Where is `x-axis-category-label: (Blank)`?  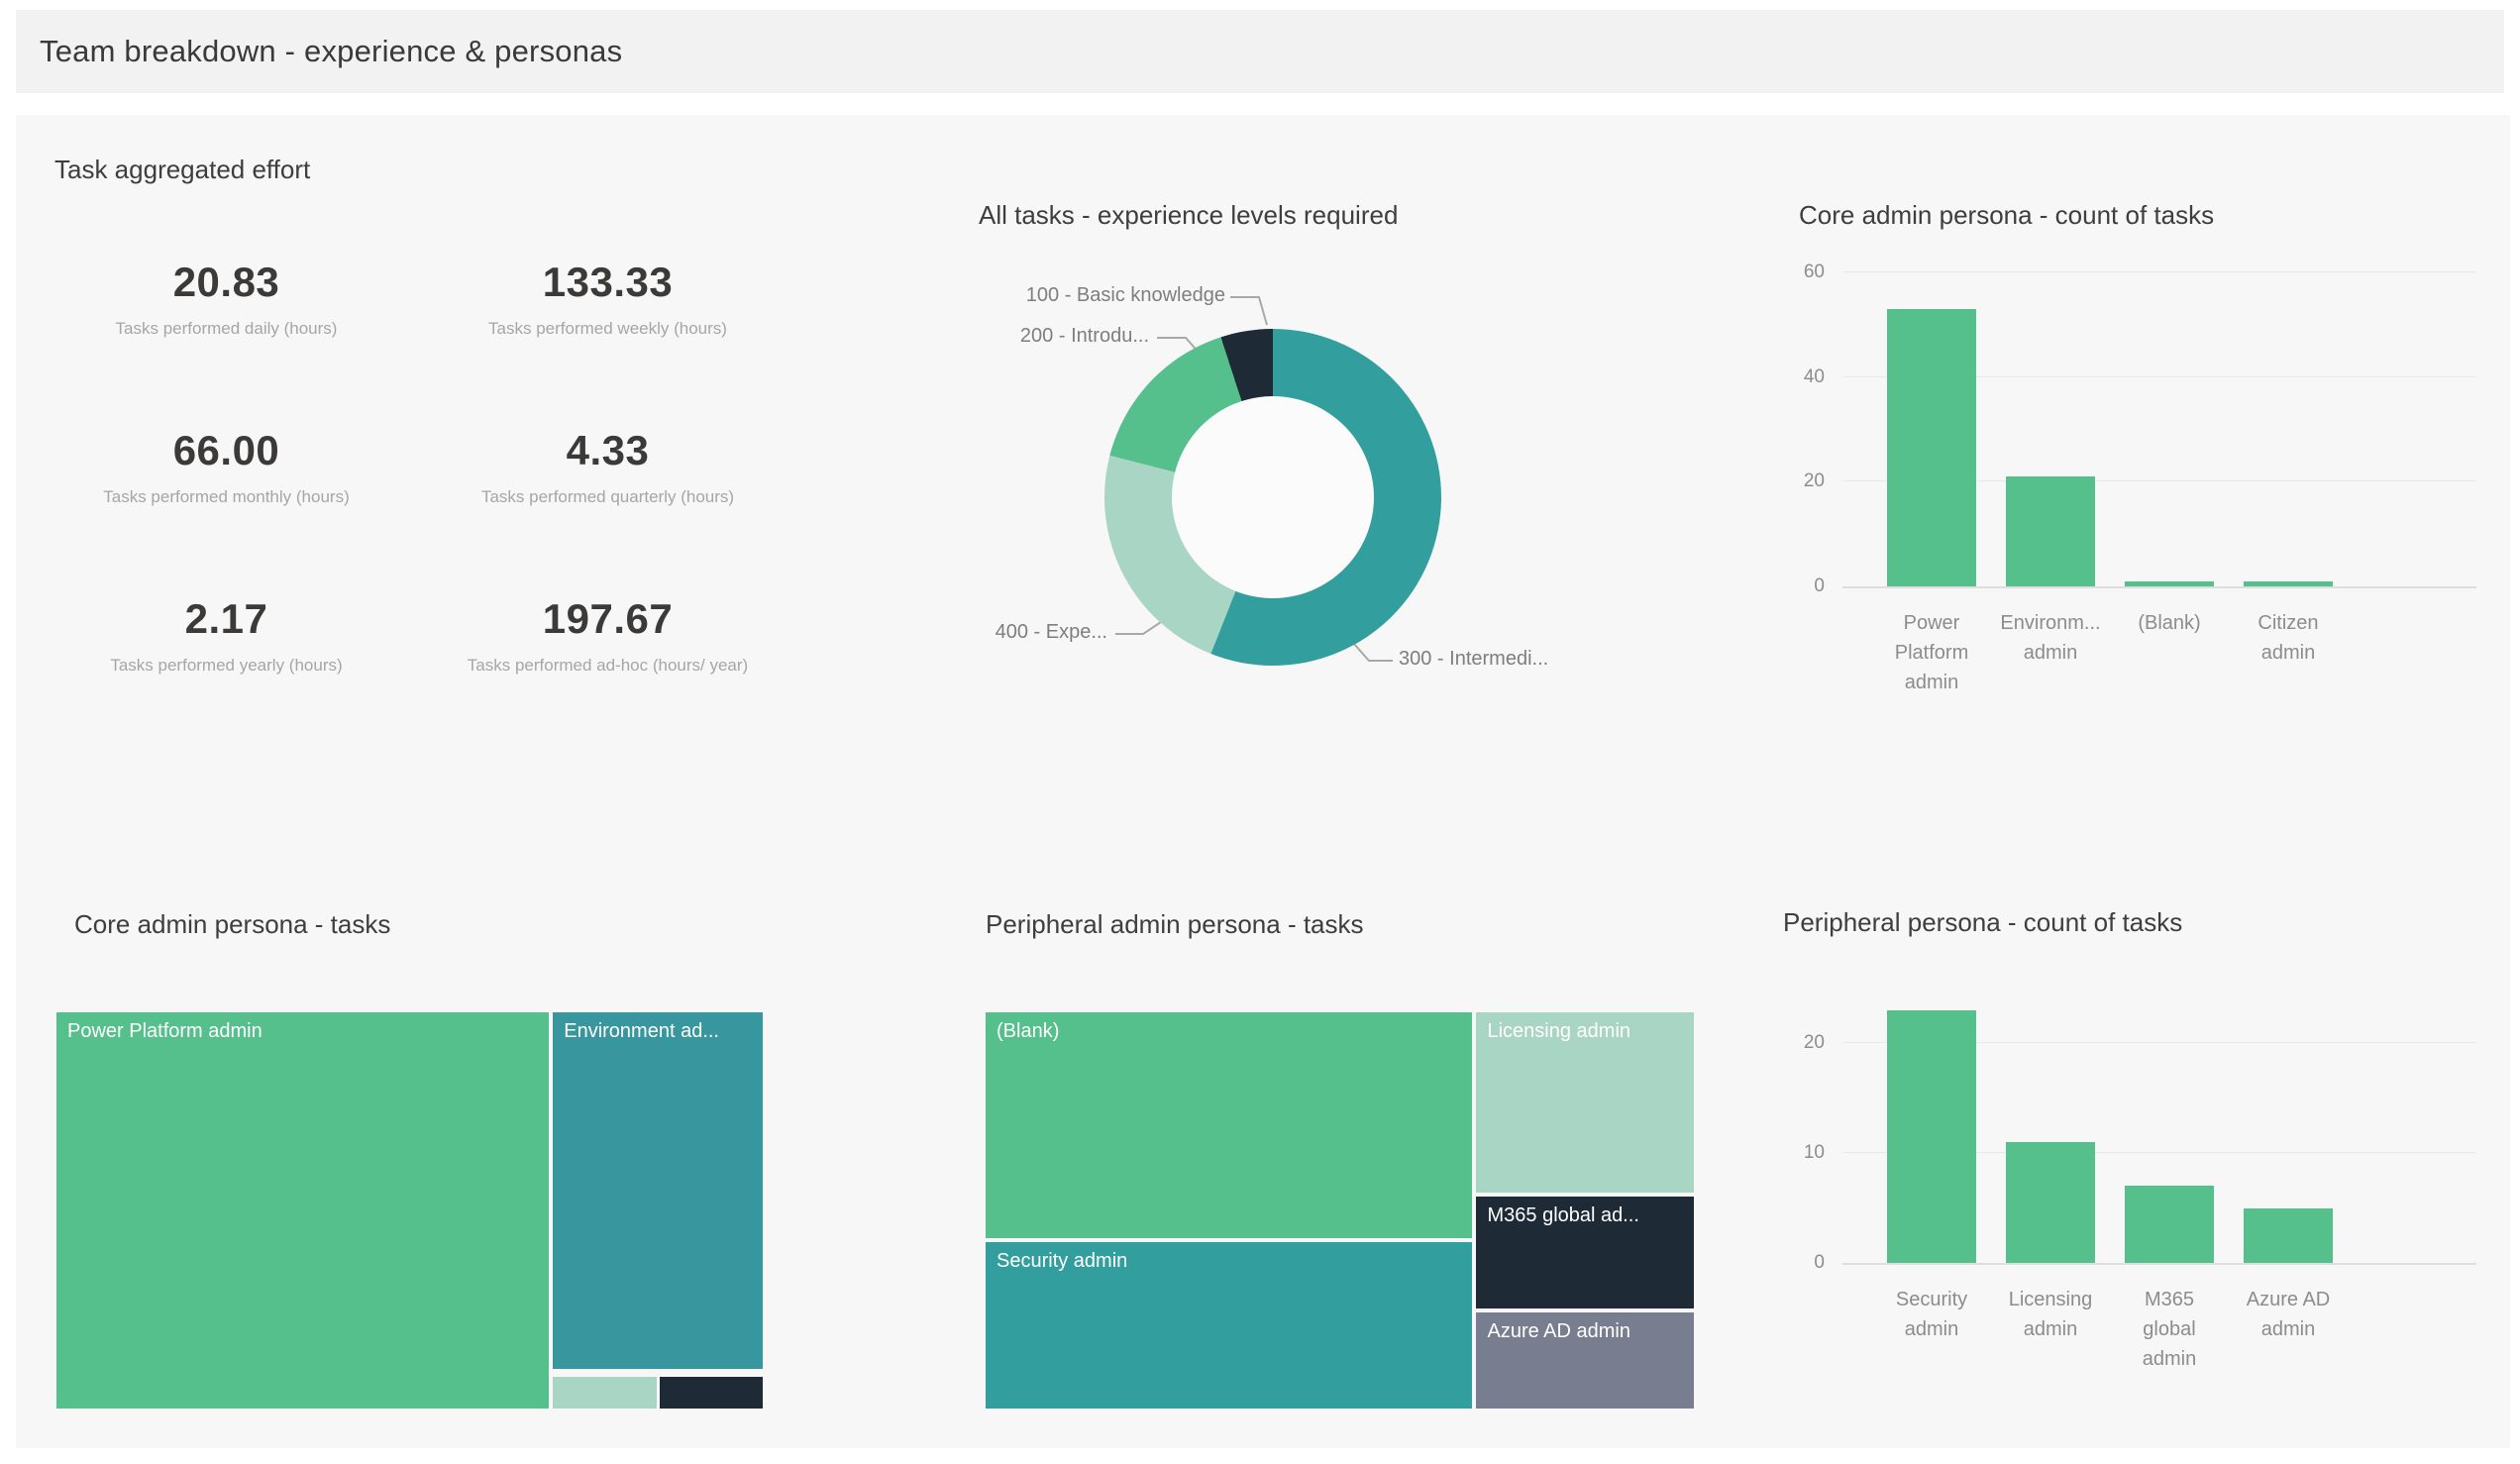 x-axis-category-label: (Blank) is located at coordinates (2169, 623).